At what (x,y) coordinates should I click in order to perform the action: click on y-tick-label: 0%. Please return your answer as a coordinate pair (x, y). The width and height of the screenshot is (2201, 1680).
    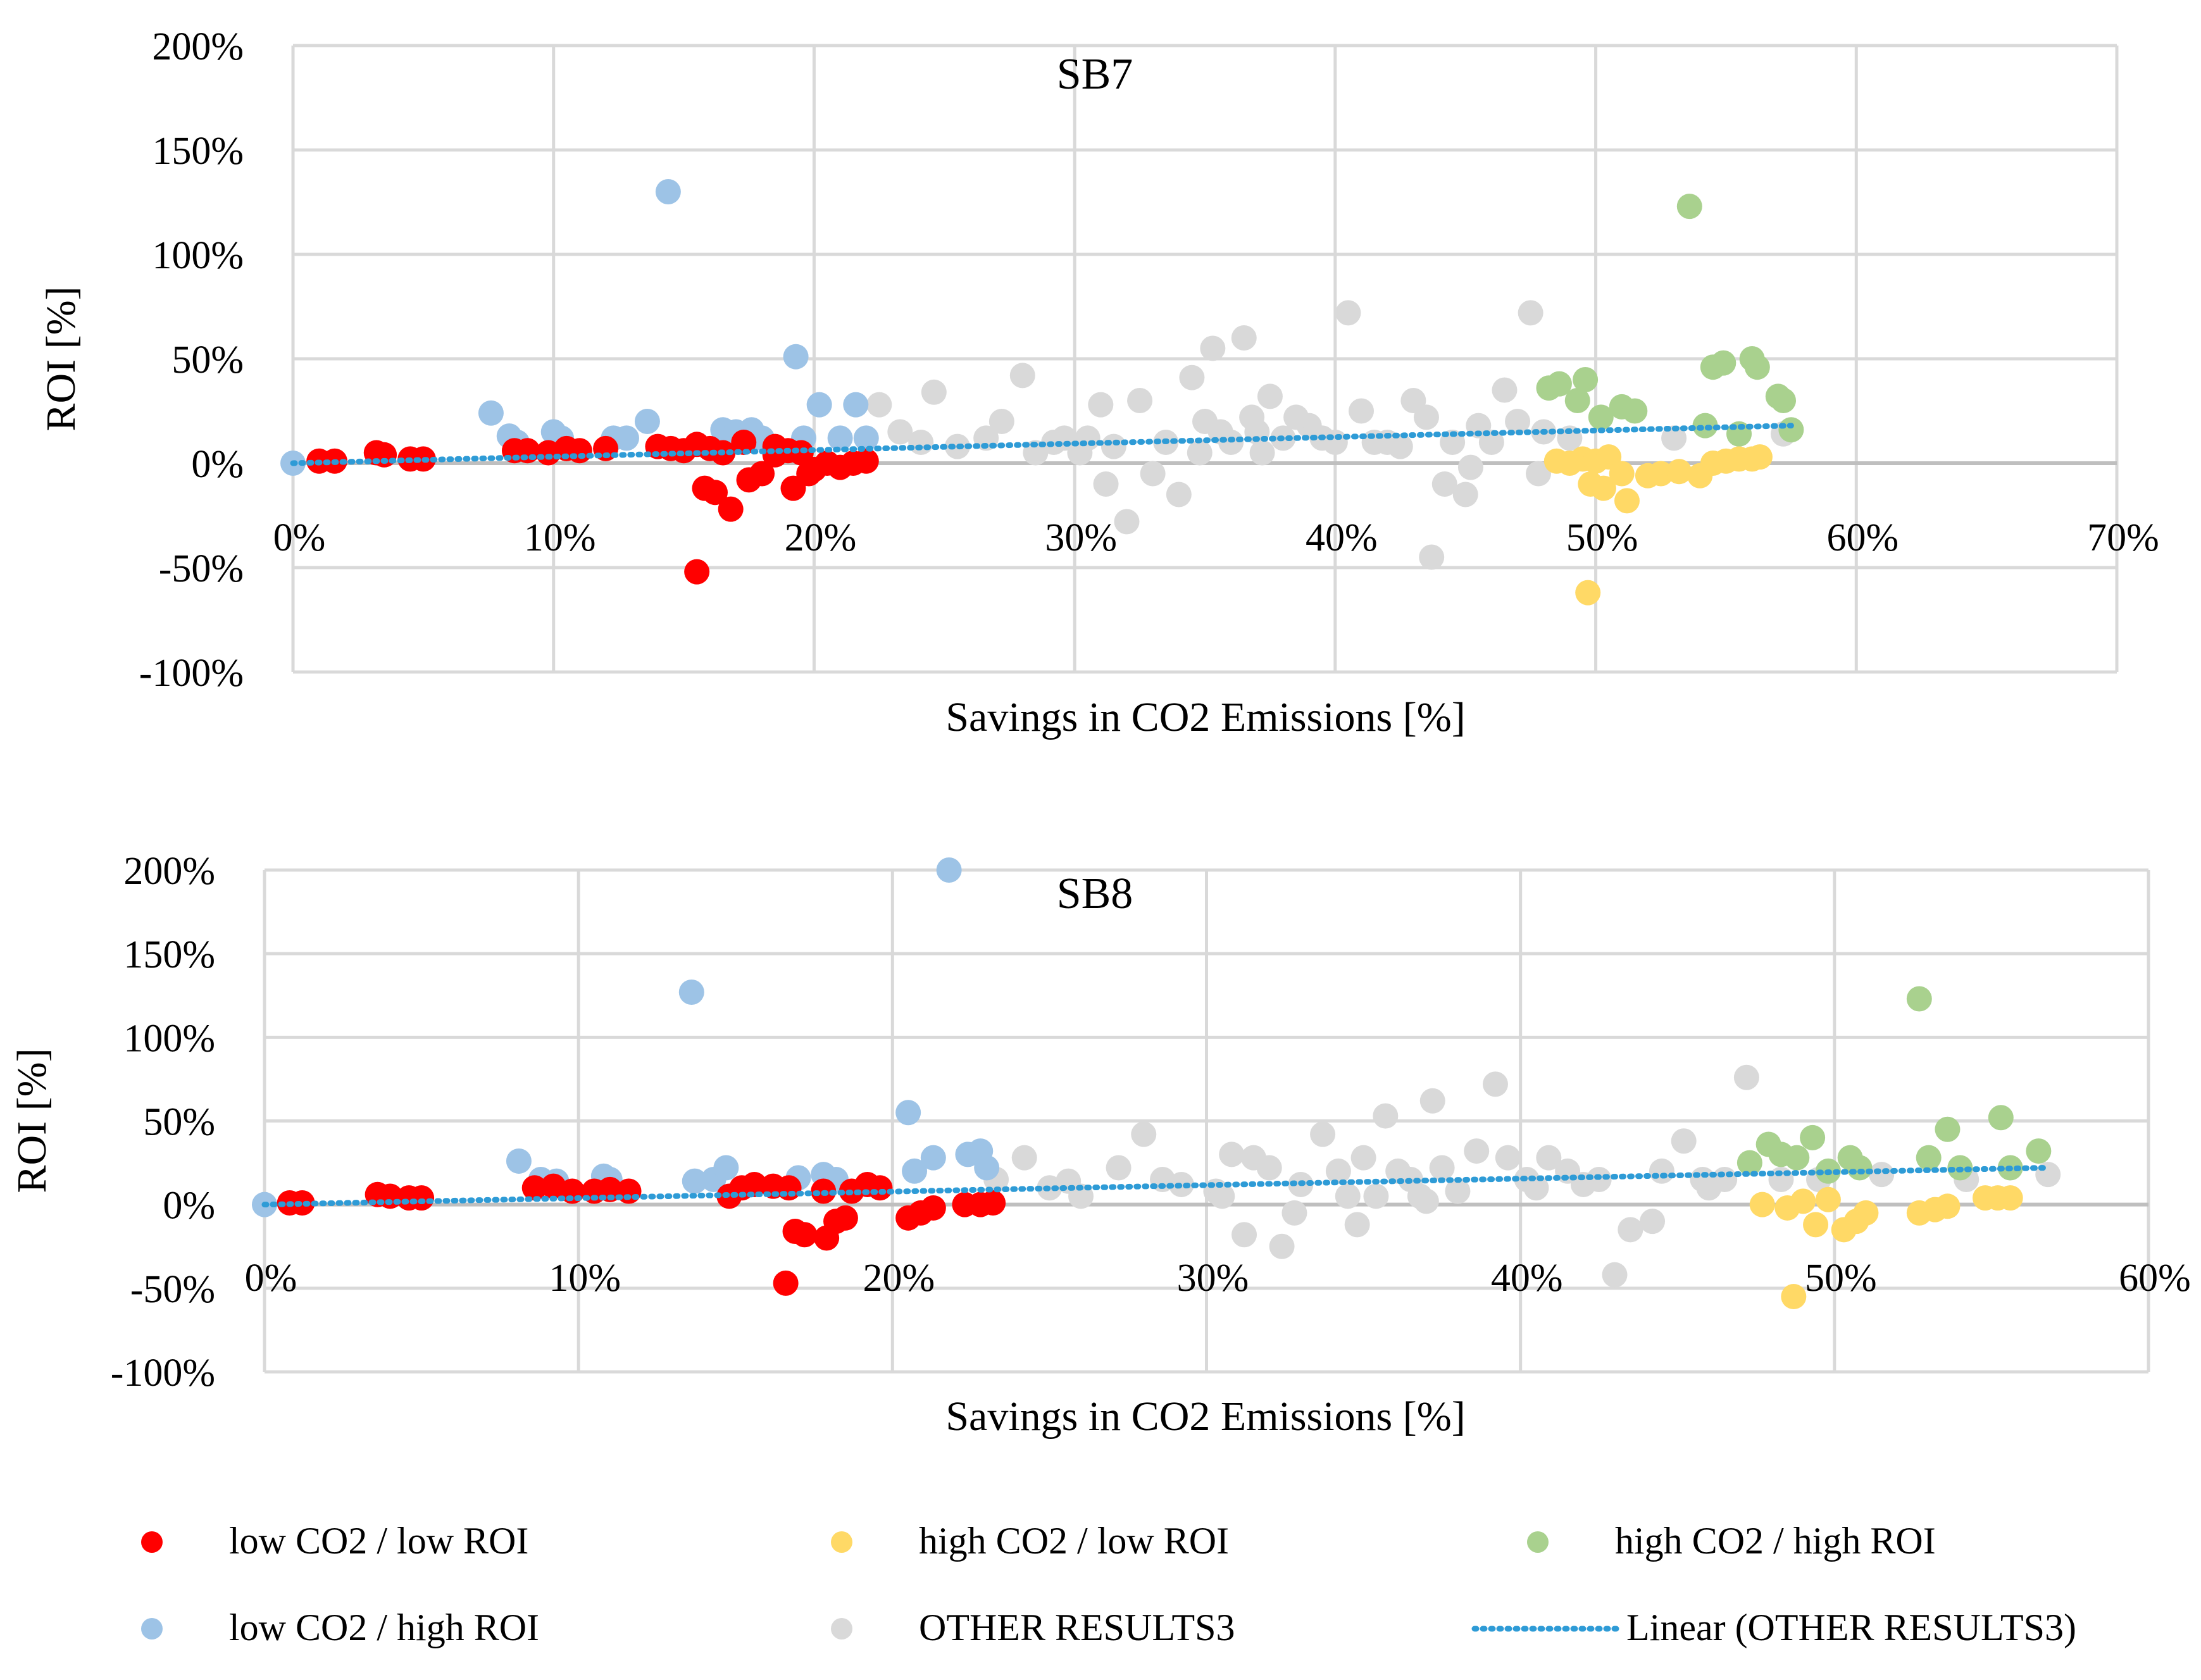
    Looking at the image, I should click on (217, 464).